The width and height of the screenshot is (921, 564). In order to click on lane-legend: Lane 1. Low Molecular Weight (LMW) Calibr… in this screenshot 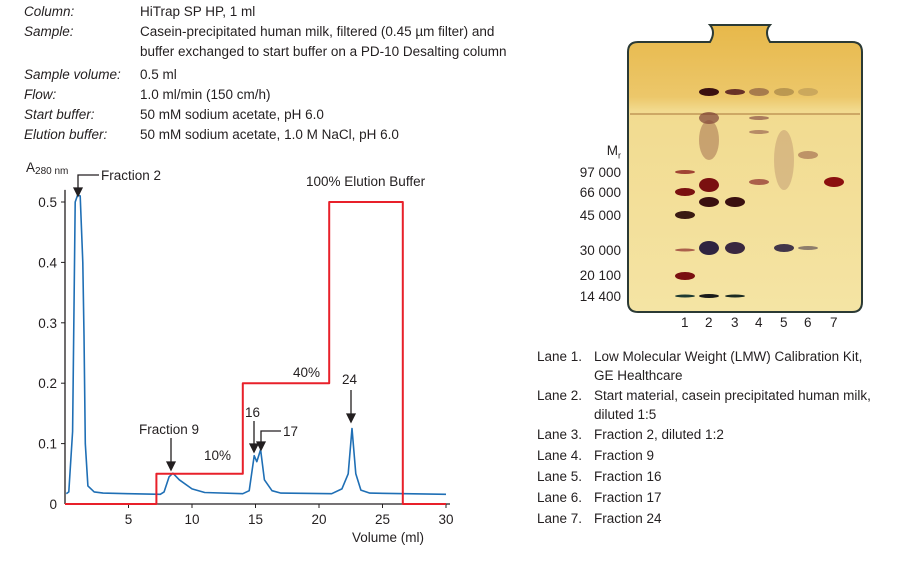, I will do `click(704, 440)`.